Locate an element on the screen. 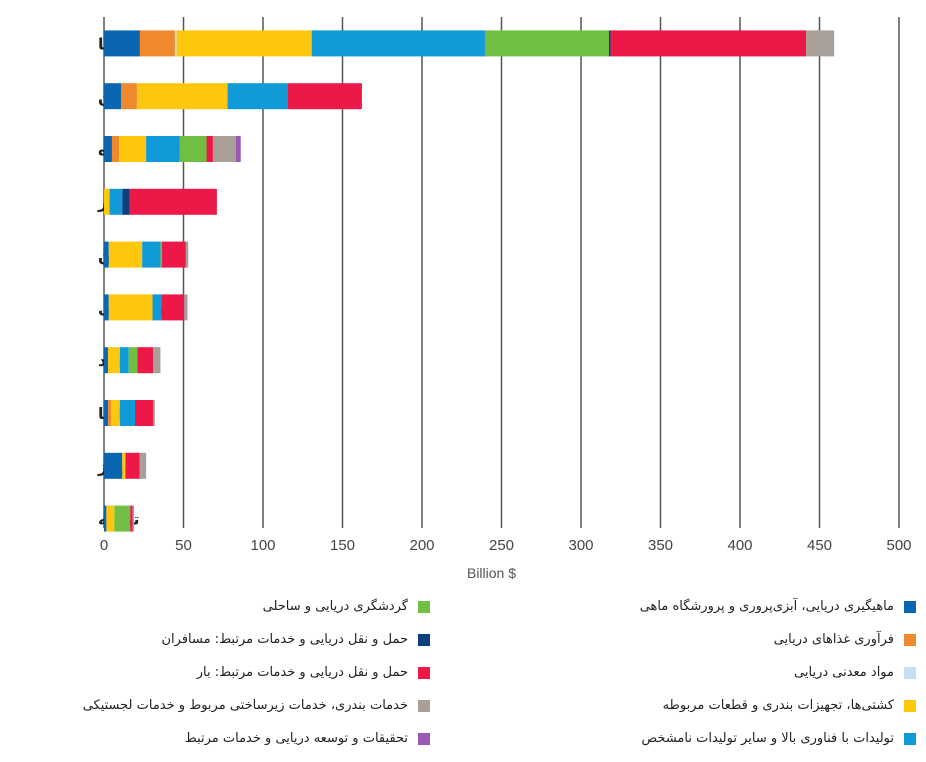 The width and height of the screenshot is (926, 762). x-tick-label: 200 is located at coordinates (421, 545).